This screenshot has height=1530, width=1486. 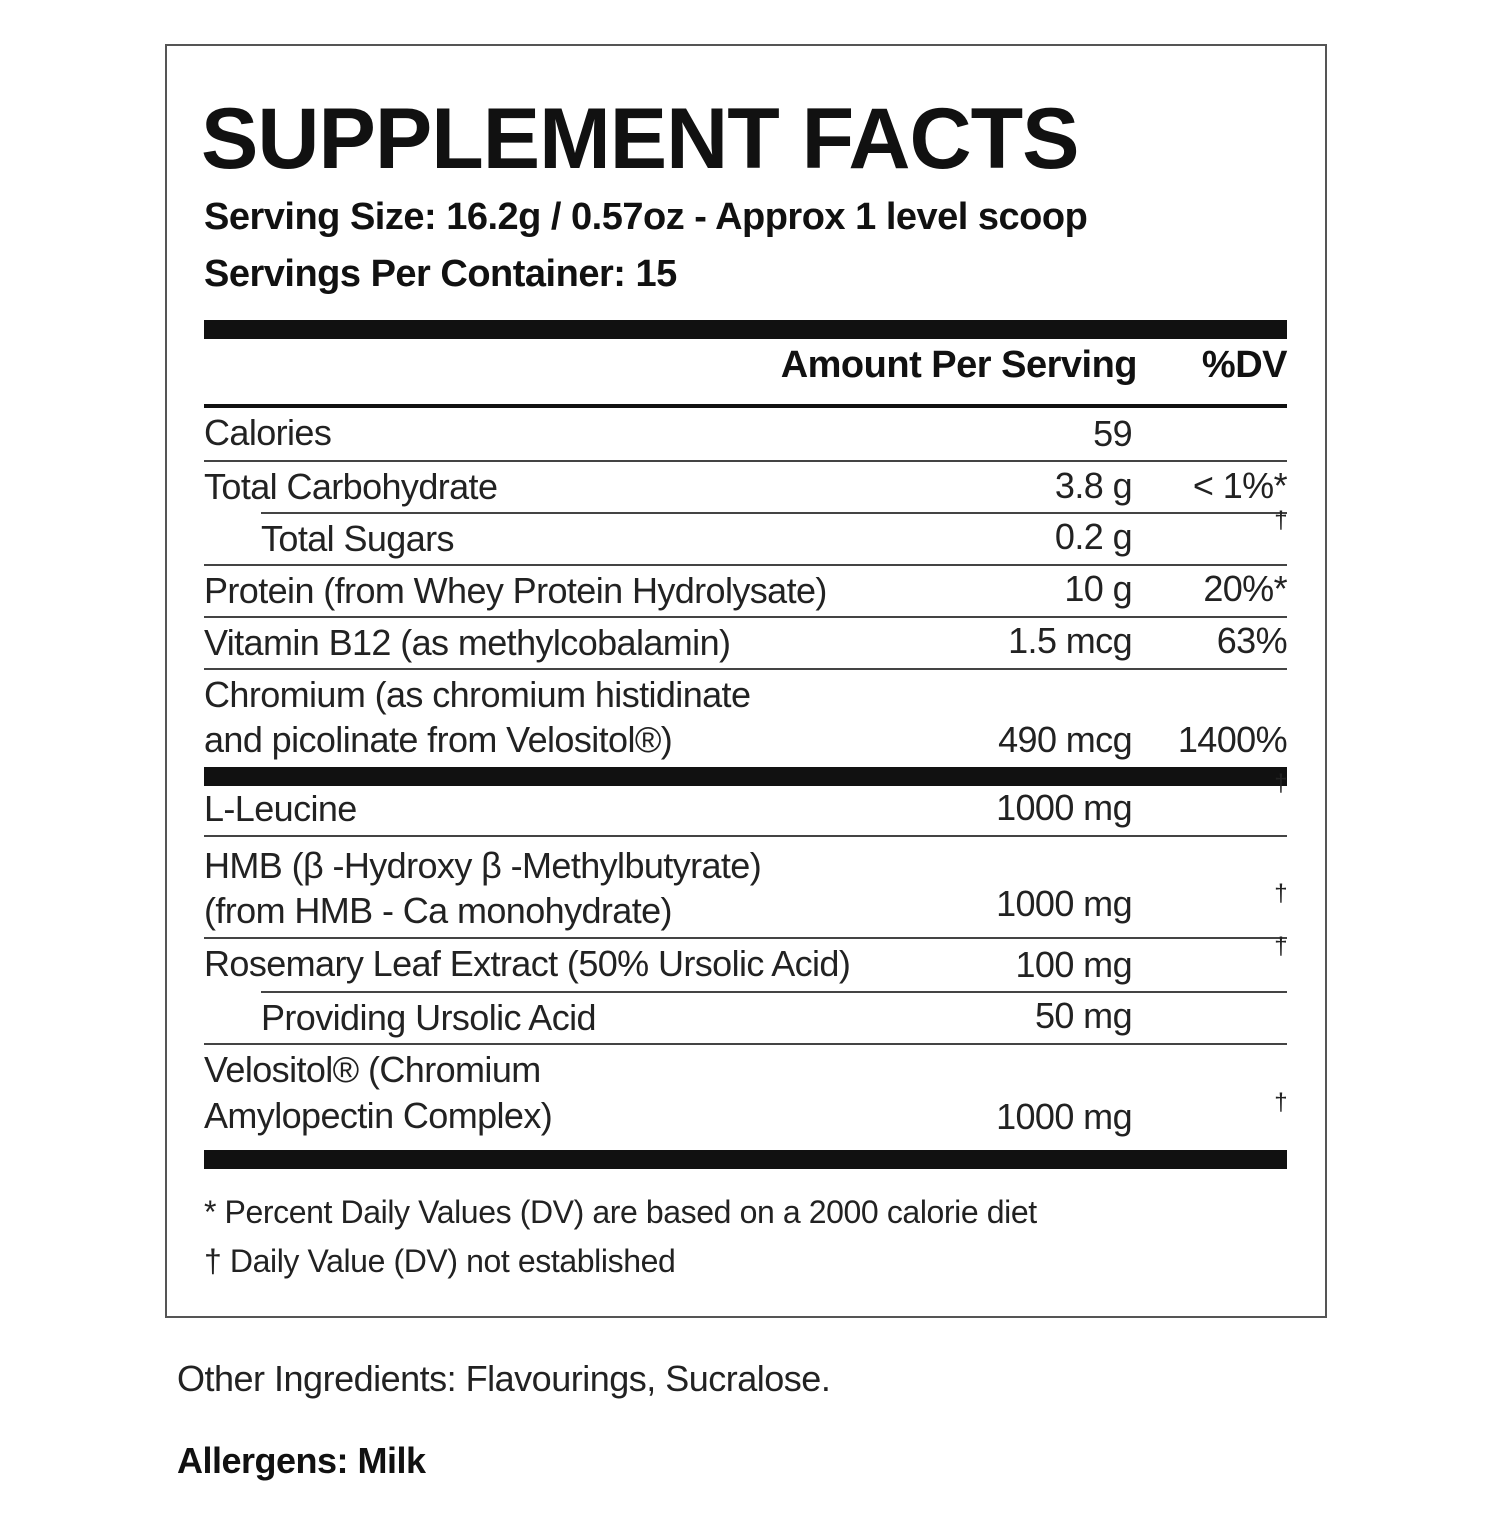 I want to click on divider-medium, so click(x=745, y=406).